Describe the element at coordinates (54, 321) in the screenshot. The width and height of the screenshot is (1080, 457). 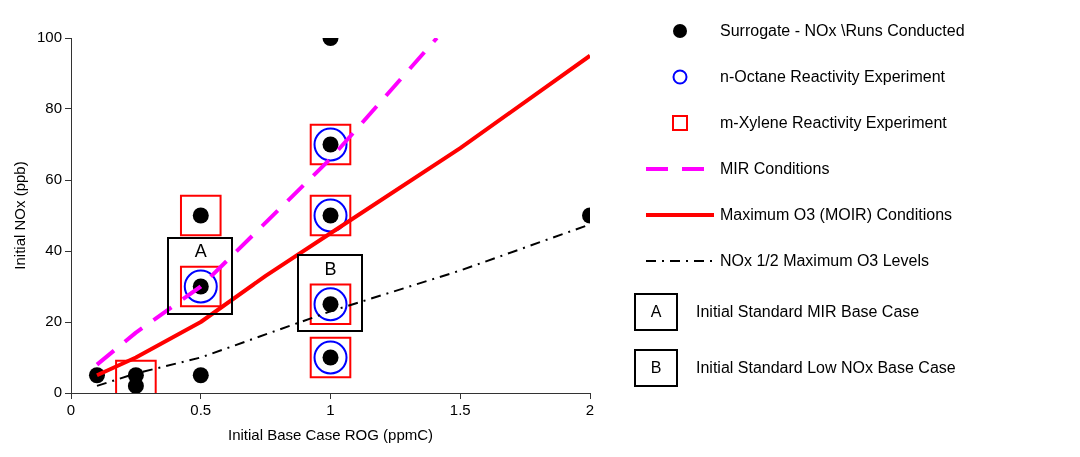
I see `y-tick-label: 20` at that location.